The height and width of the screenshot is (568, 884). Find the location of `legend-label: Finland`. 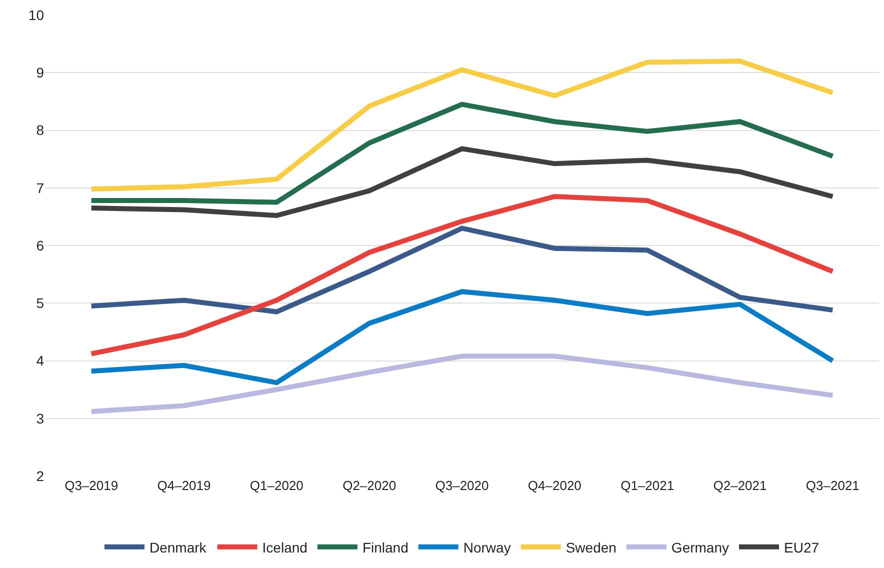

legend-label: Finland is located at coordinates (385, 547).